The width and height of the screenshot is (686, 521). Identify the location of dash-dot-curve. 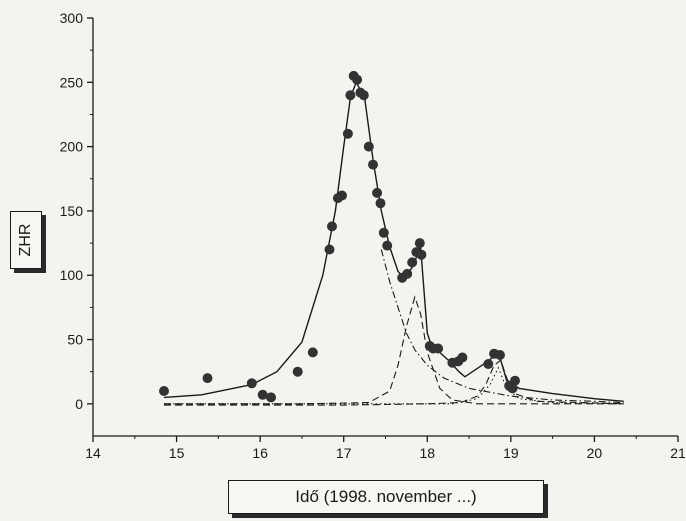
(502, 326).